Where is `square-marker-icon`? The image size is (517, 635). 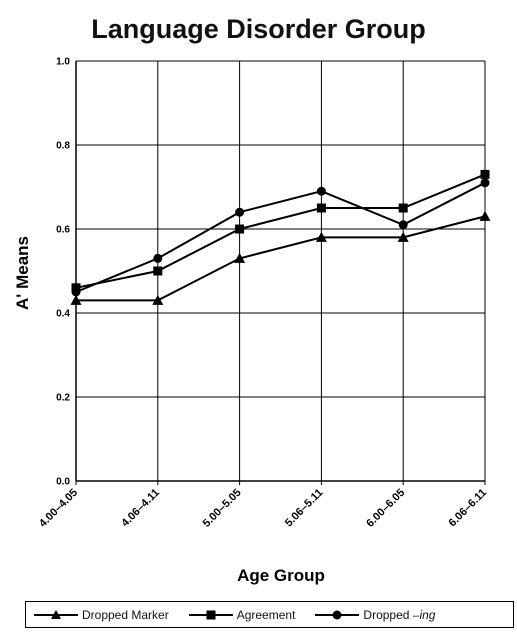
square-marker-icon is located at coordinates (210, 614).